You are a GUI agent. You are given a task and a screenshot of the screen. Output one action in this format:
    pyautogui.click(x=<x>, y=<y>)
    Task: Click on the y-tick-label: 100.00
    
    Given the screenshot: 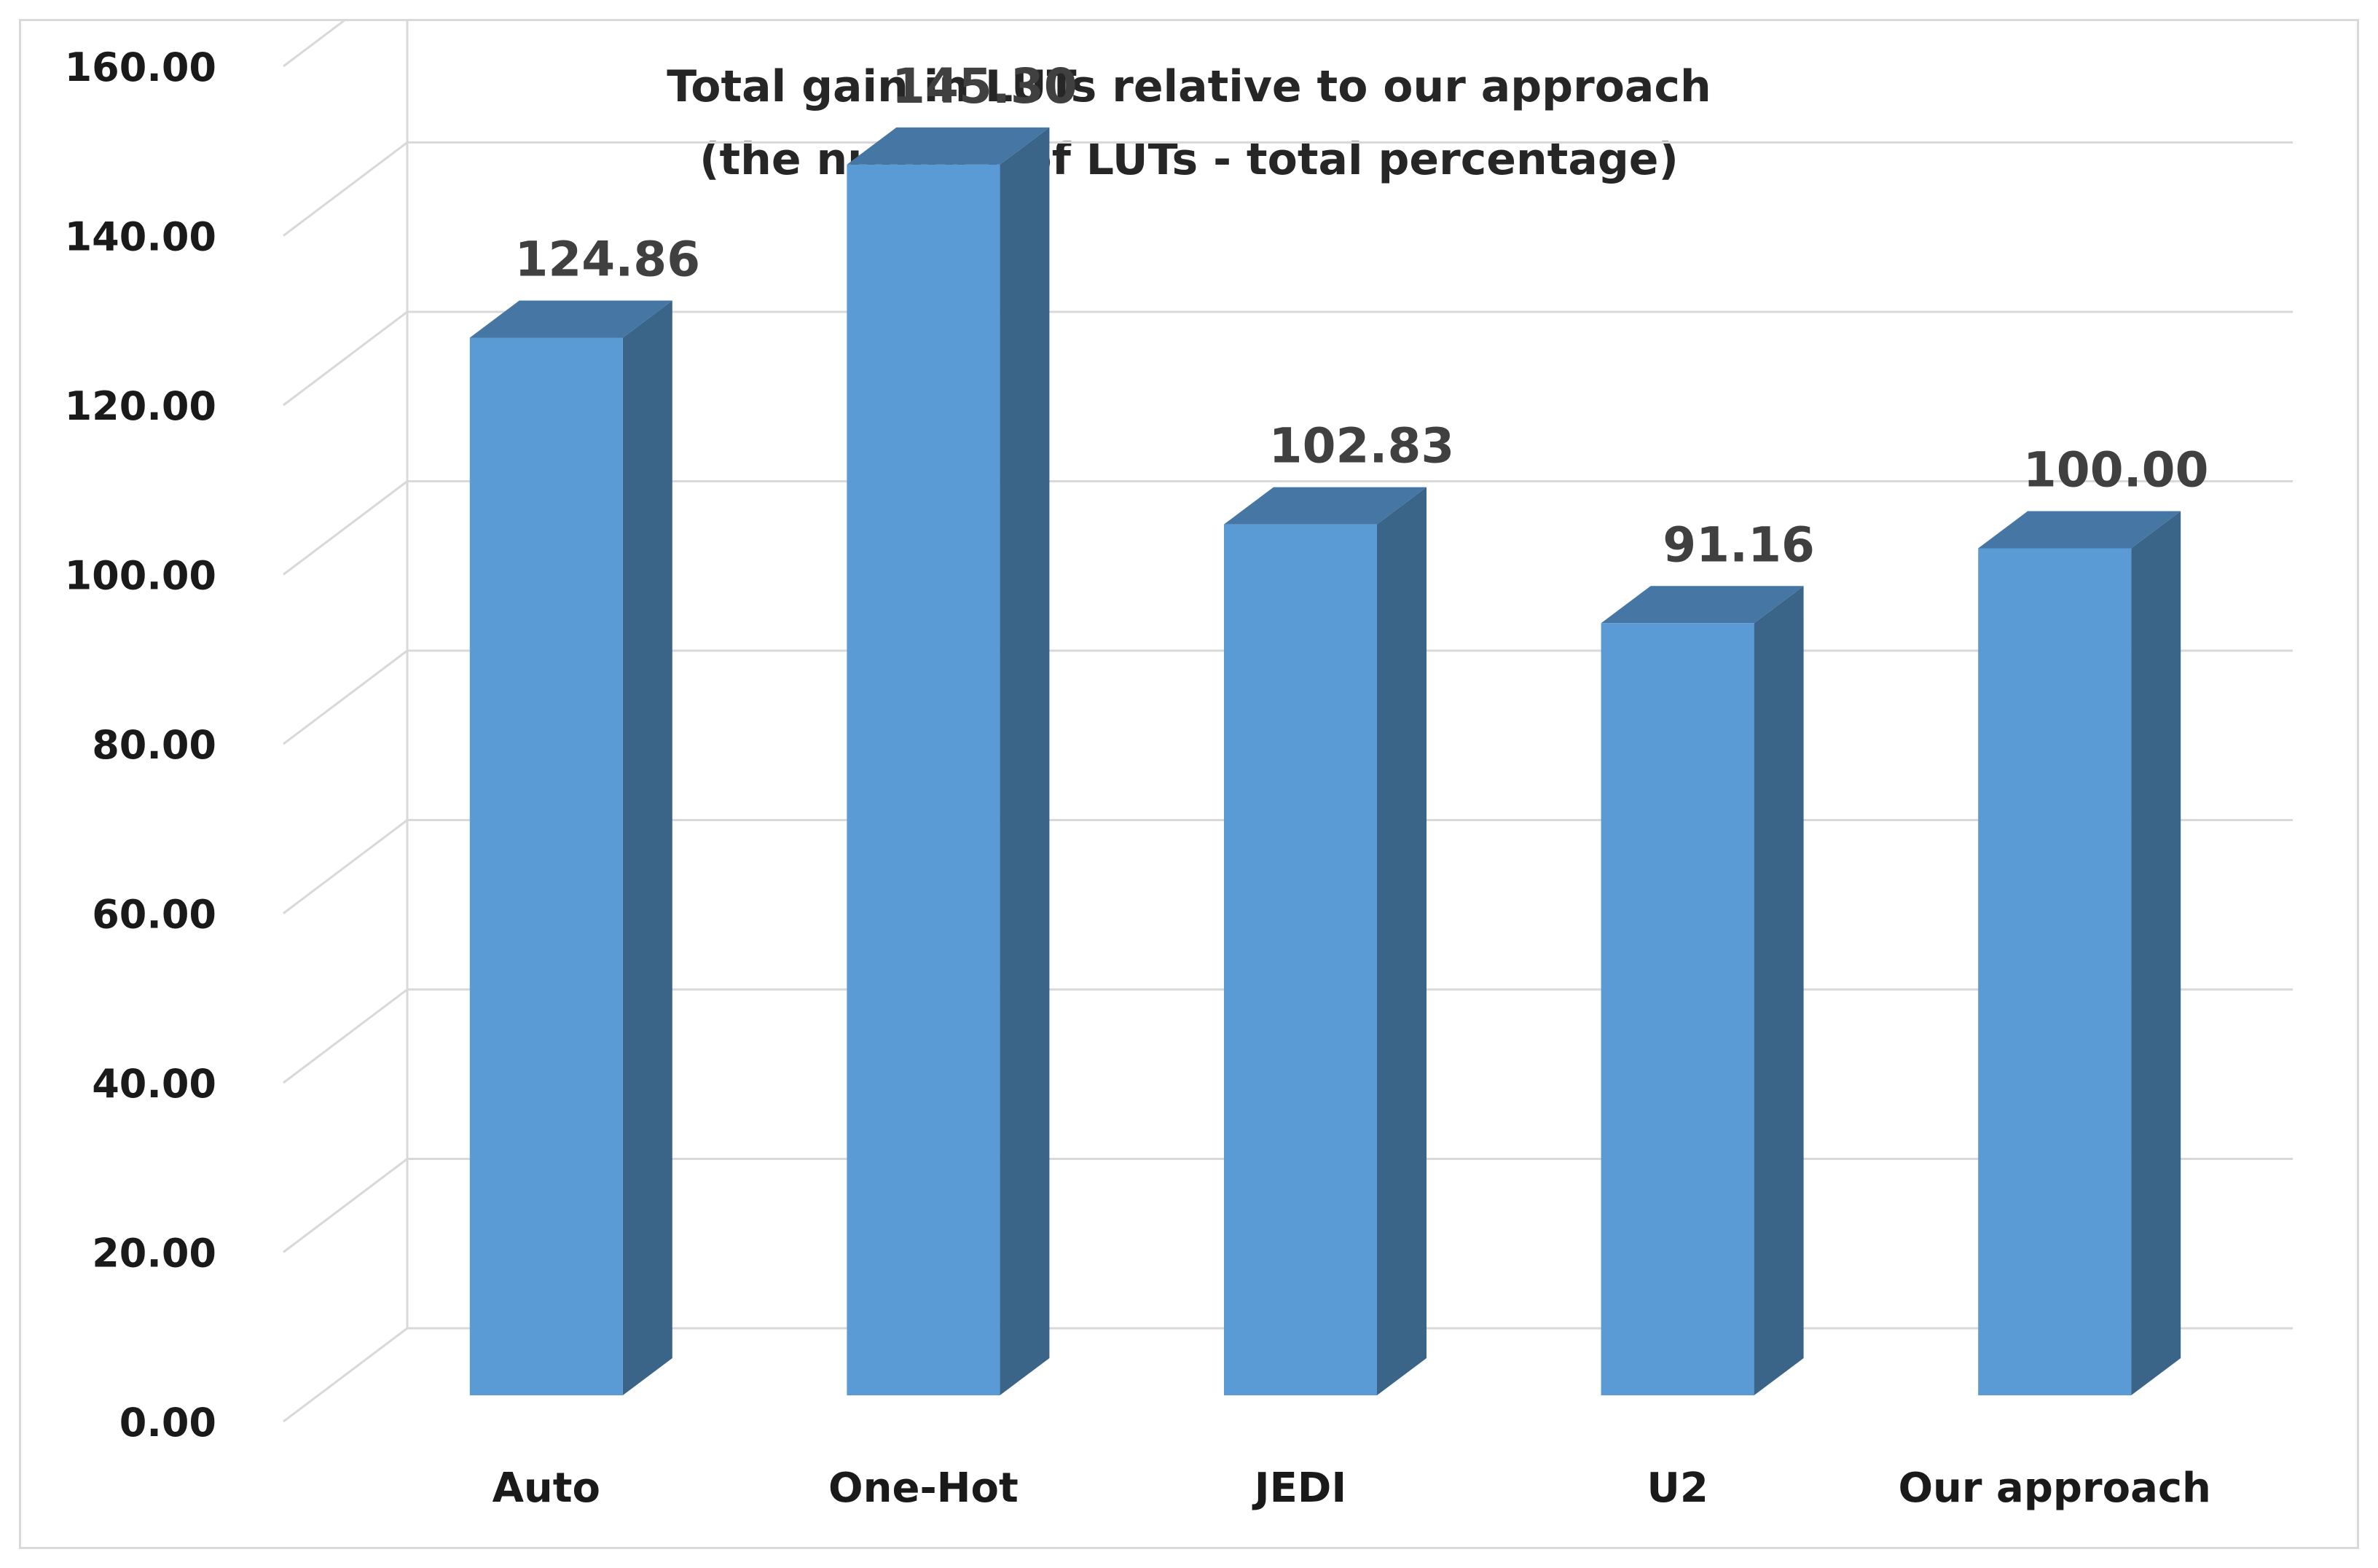 What is the action you would take?
    pyautogui.click(x=140, y=576)
    